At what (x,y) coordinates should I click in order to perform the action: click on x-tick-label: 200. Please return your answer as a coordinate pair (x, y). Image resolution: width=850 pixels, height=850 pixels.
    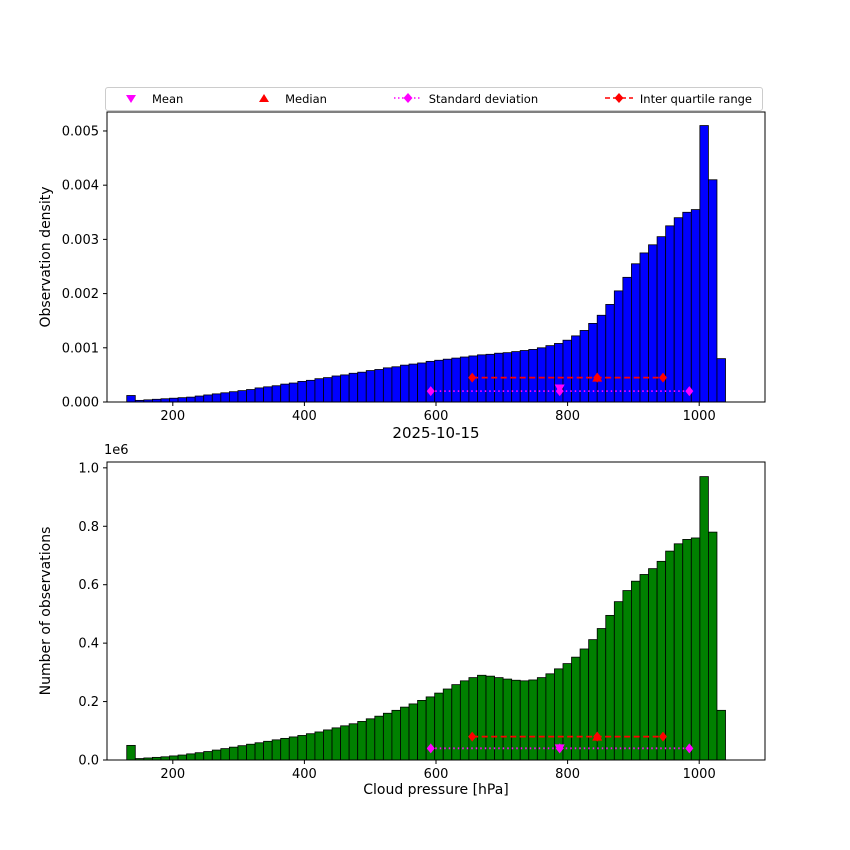
    Looking at the image, I should click on (172, 416).